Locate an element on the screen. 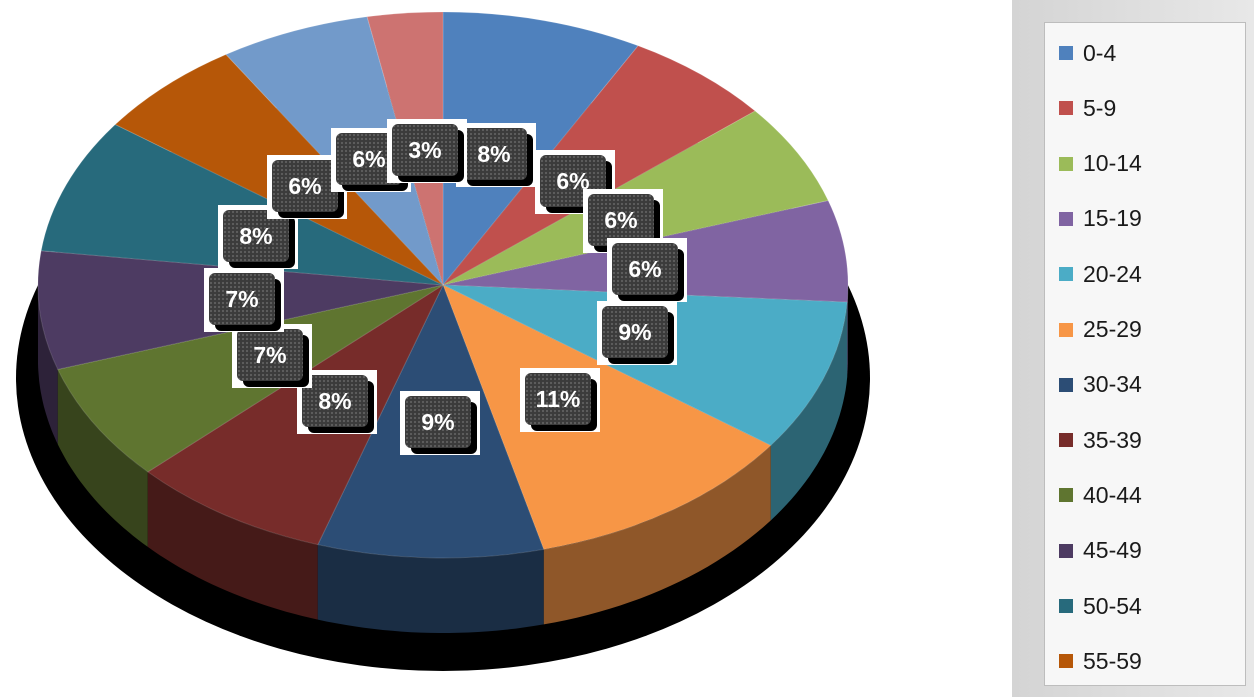  data-label-65+: 3% is located at coordinates (427, 151).